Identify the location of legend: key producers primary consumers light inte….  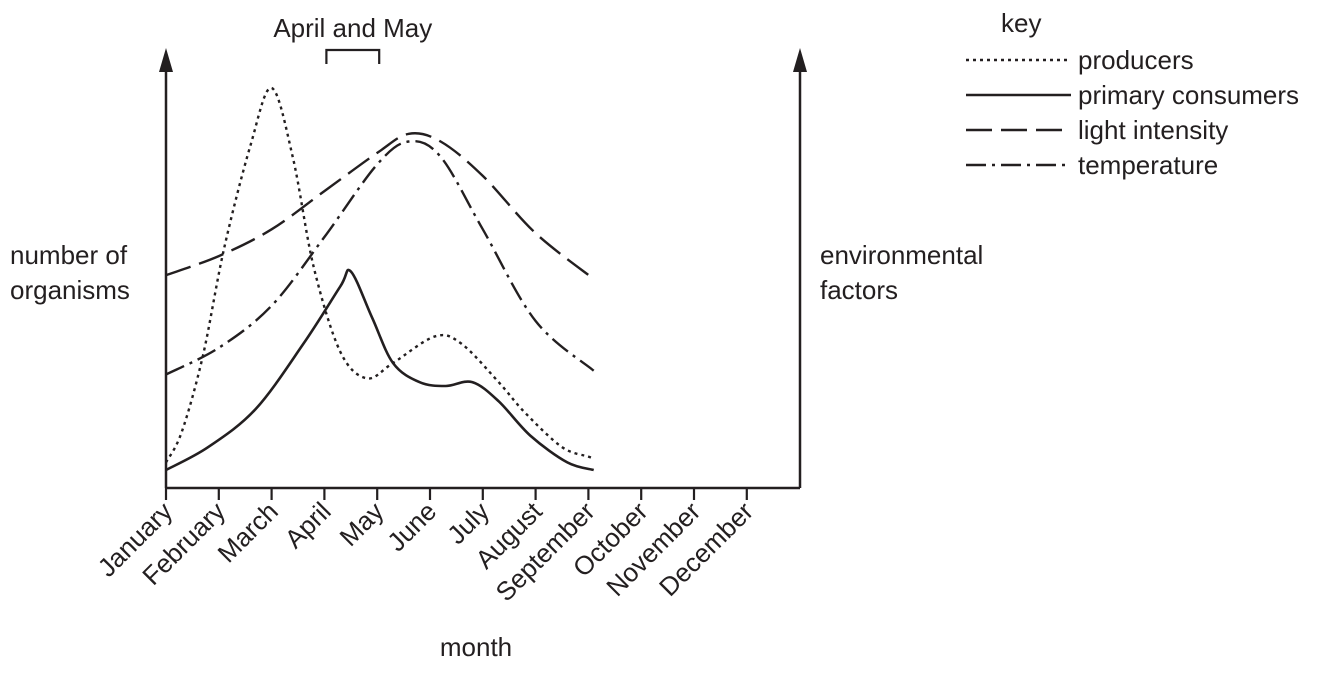
(1132, 94).